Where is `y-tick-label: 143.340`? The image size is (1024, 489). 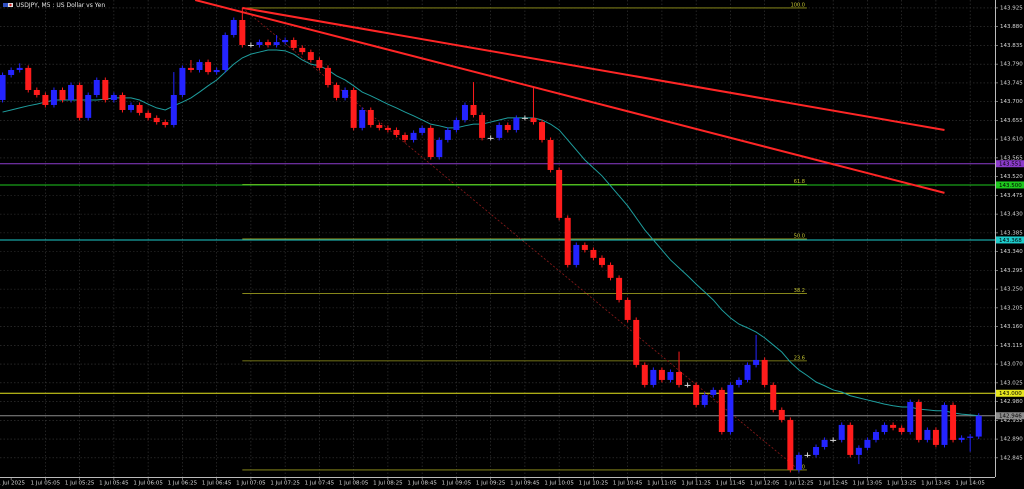
y-tick-label: 143.340 is located at coordinates (1011, 252).